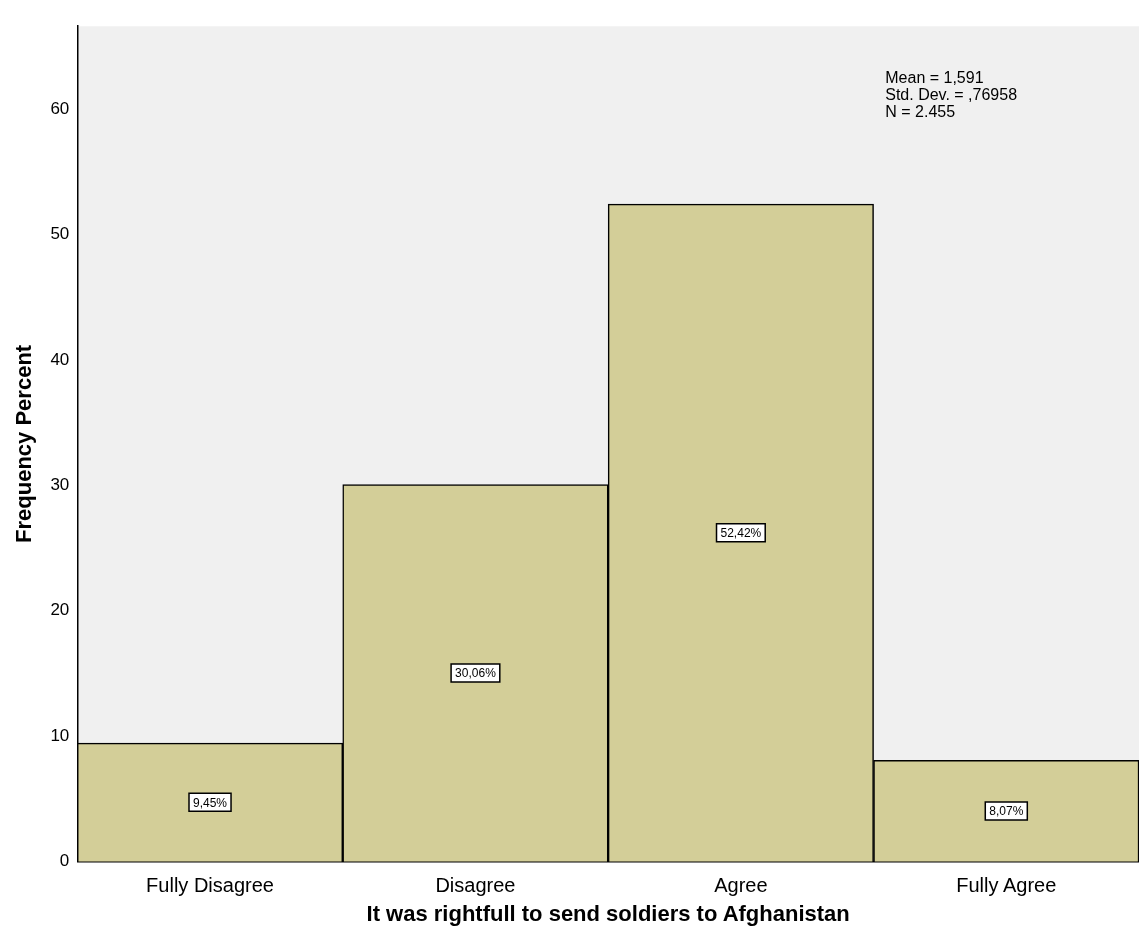 The image size is (1147, 938). What do you see at coordinates (741, 885) in the screenshot?
I see `x-tick-label: Agree` at bounding box center [741, 885].